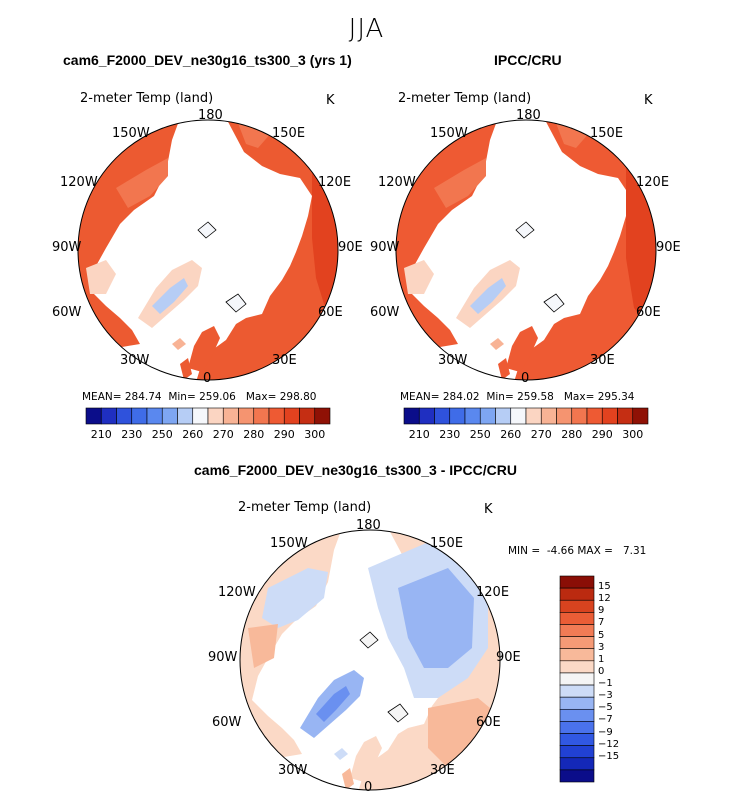 The height and width of the screenshot is (798, 733). What do you see at coordinates (366, 29) in the screenshot?
I see `figure-title: JJA` at bounding box center [366, 29].